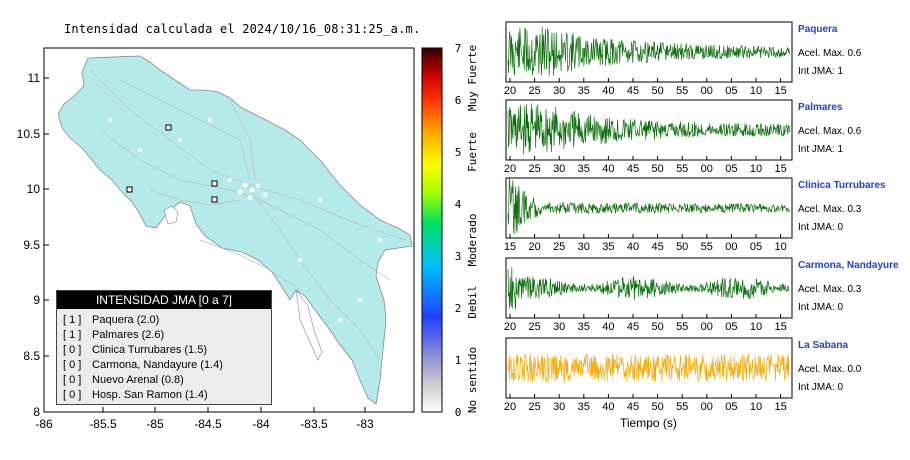  I want to click on legend-header: INTENSIDAD JMA [0 a 7], so click(164, 300).